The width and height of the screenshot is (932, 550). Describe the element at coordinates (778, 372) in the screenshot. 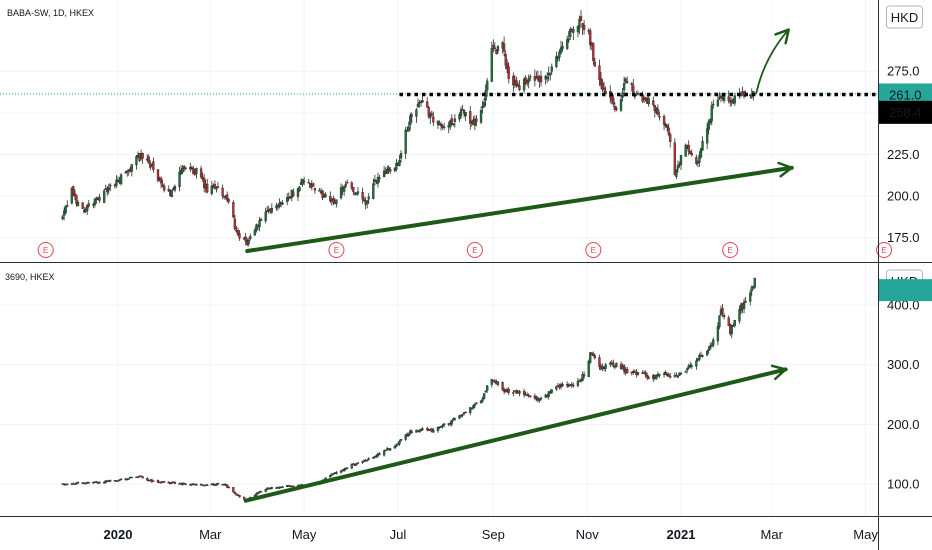

I see `meituan-support-arrowhead` at that location.